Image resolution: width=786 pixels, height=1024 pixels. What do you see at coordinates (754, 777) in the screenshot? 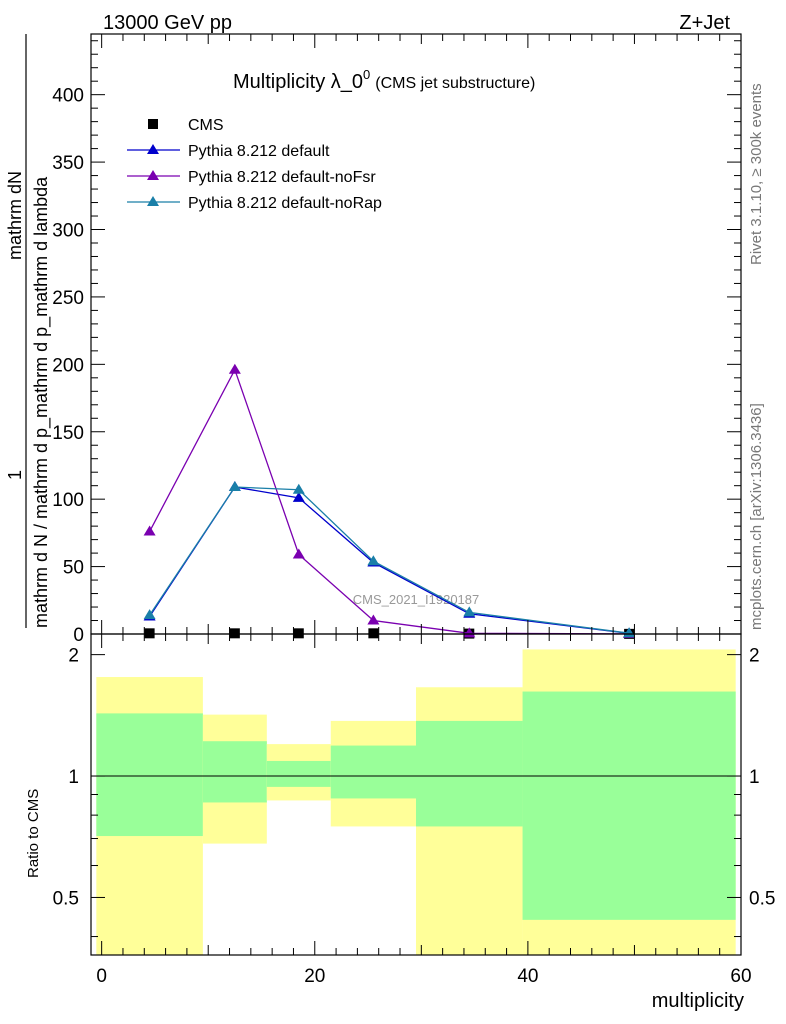
I see `ratio-ytick-label-right-1: 1` at bounding box center [754, 777].